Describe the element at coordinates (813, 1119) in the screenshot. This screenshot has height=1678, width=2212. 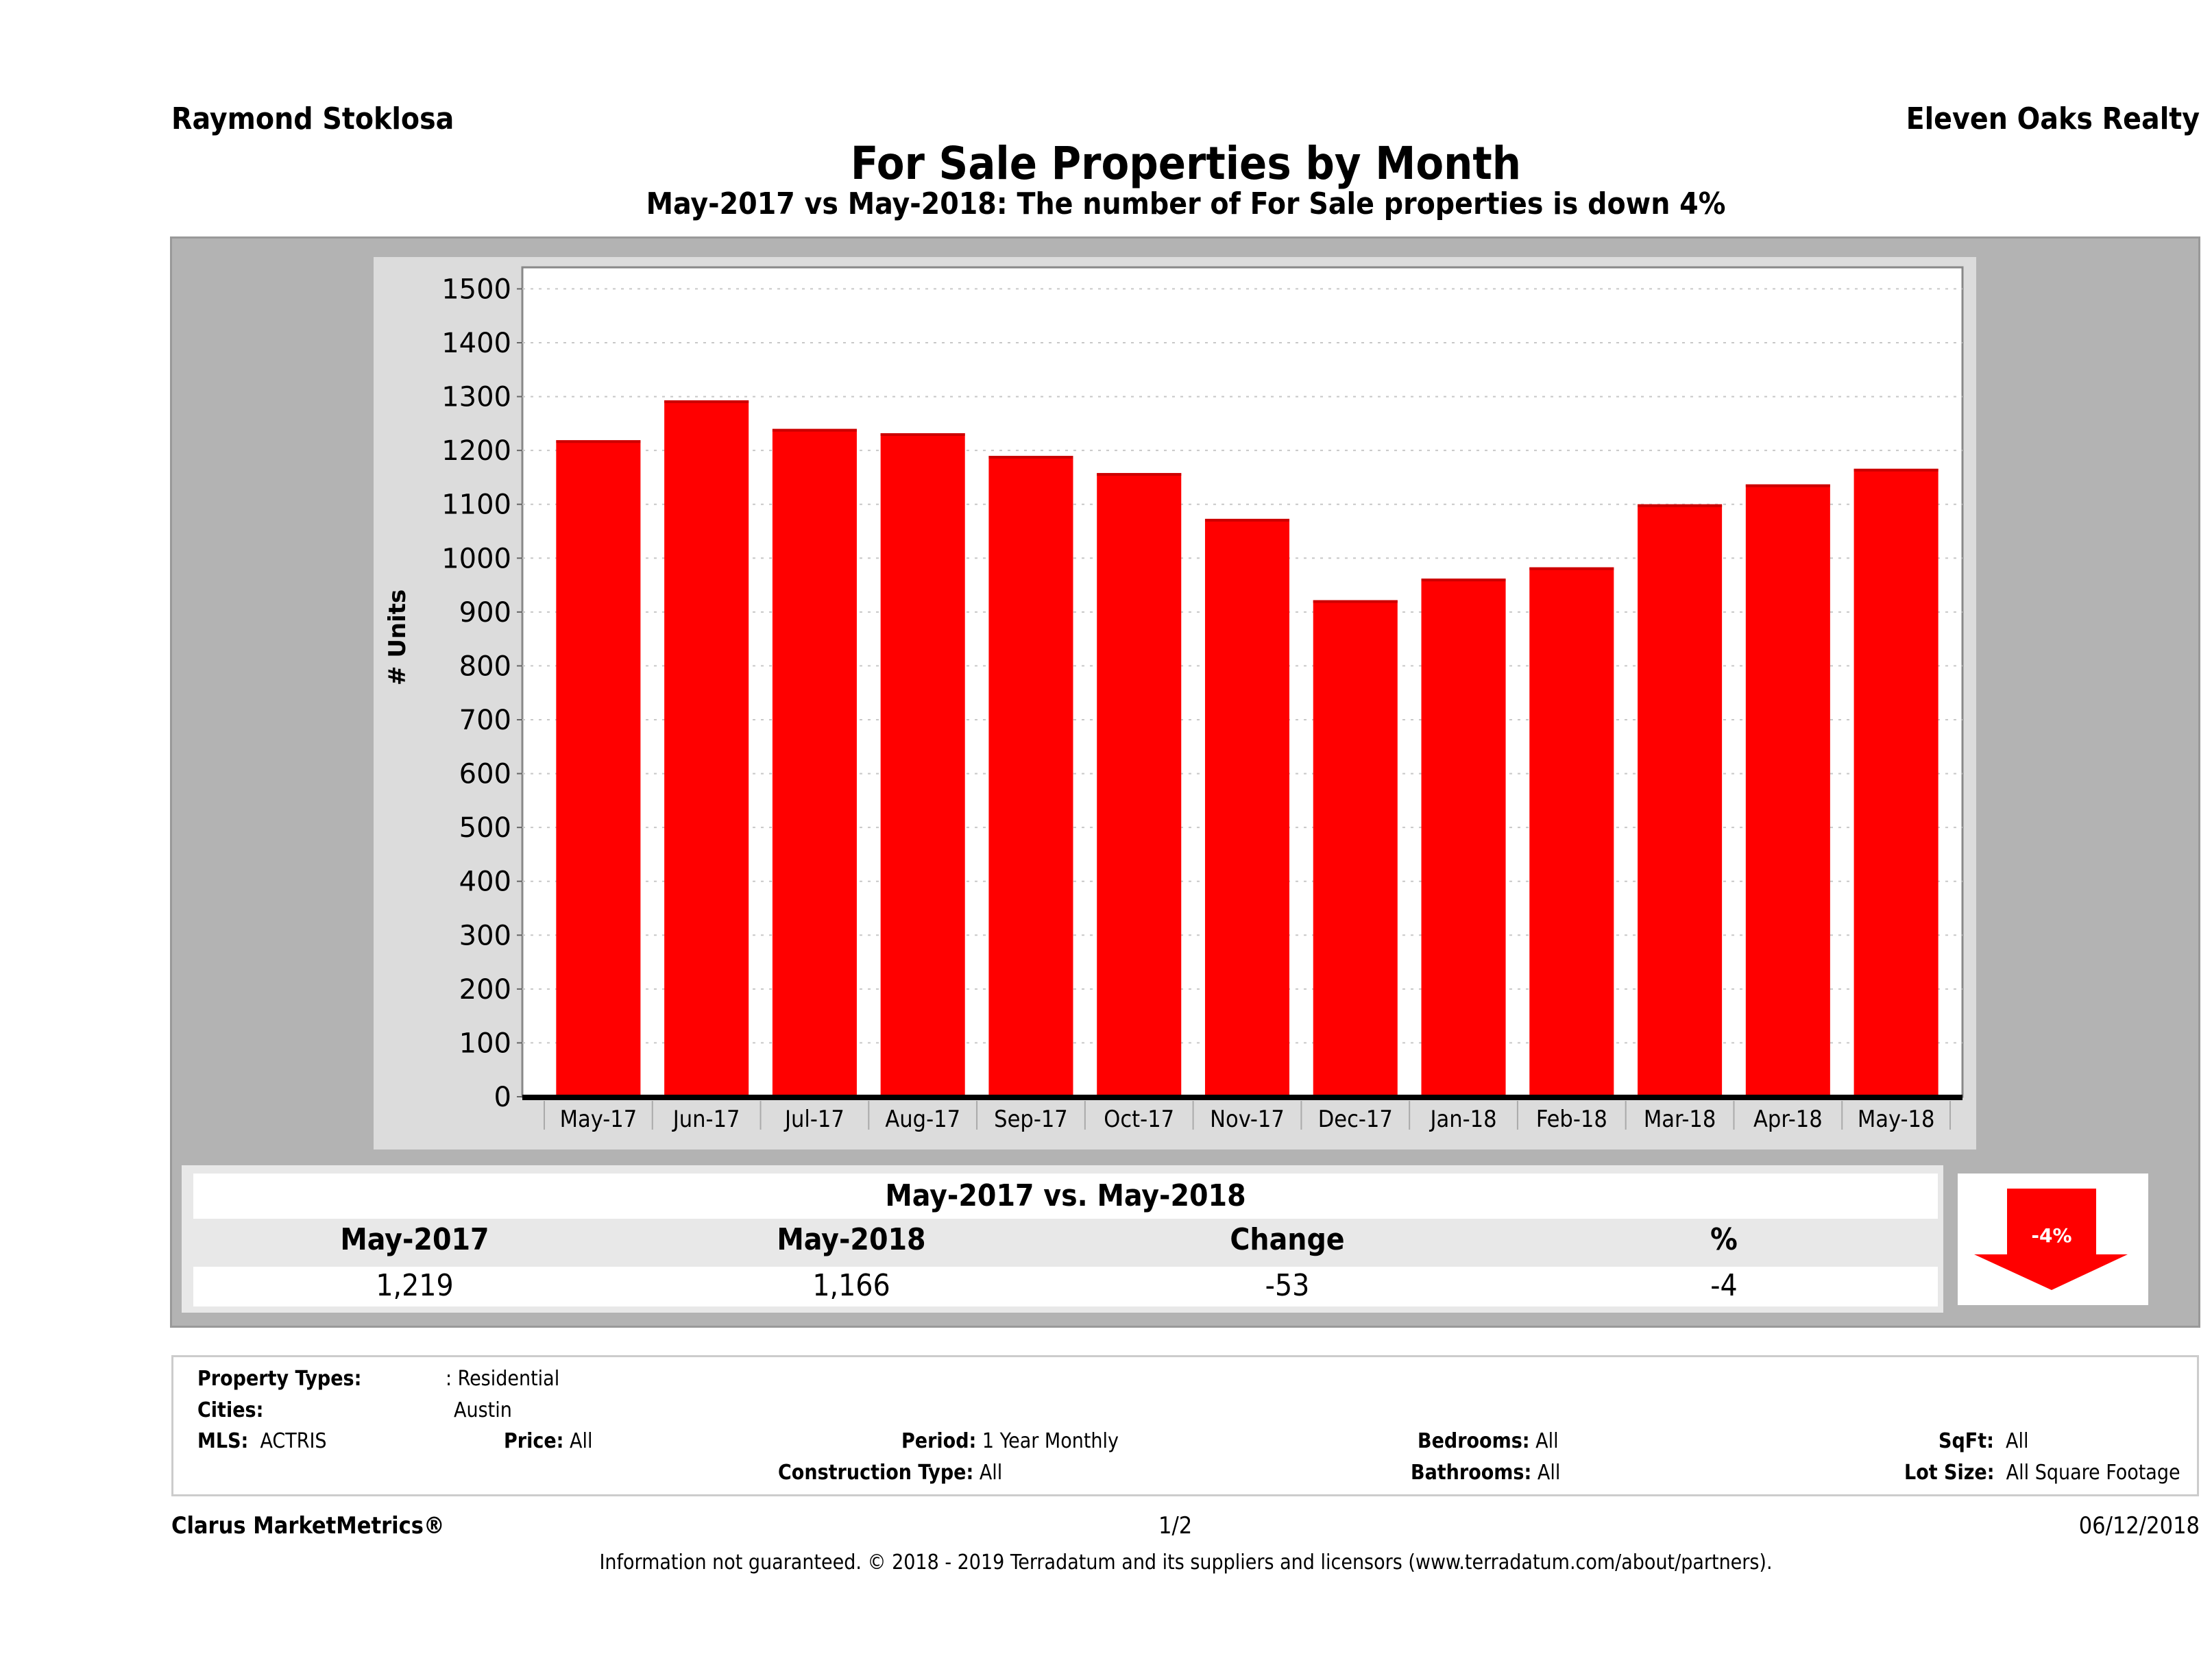
I see `x-tick-label: Jul-17` at that location.